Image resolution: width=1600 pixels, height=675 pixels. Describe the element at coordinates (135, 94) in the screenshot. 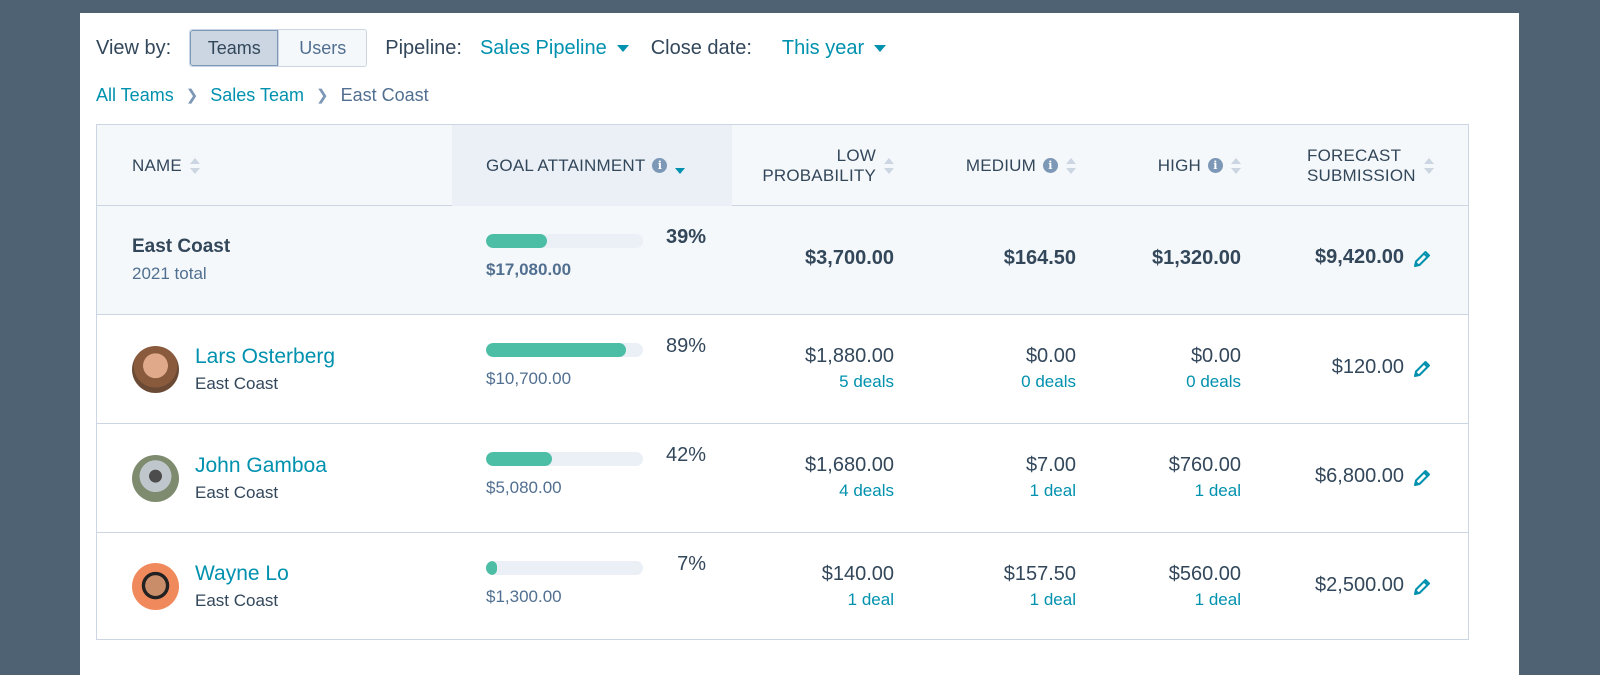

I see `breadcrumb-all-teams: All Teams` at that location.